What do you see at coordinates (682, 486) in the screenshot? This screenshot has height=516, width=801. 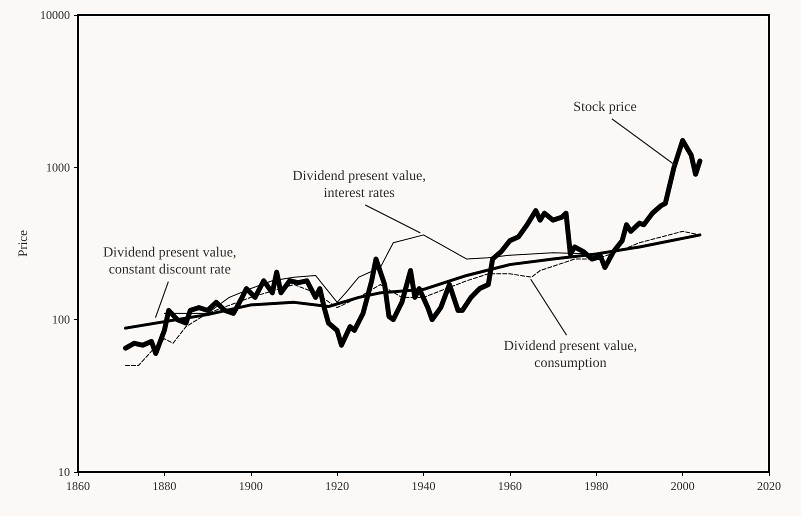 I see `x-tick-label: 2000` at bounding box center [682, 486].